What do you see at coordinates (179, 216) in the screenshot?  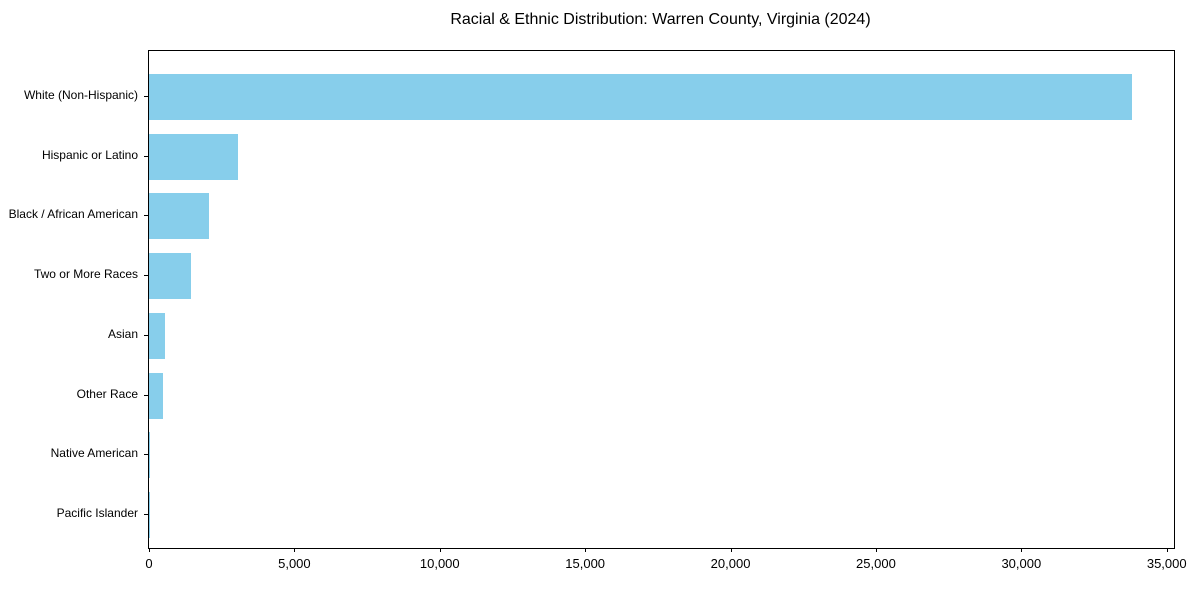 I see `bar-black-african-american` at bounding box center [179, 216].